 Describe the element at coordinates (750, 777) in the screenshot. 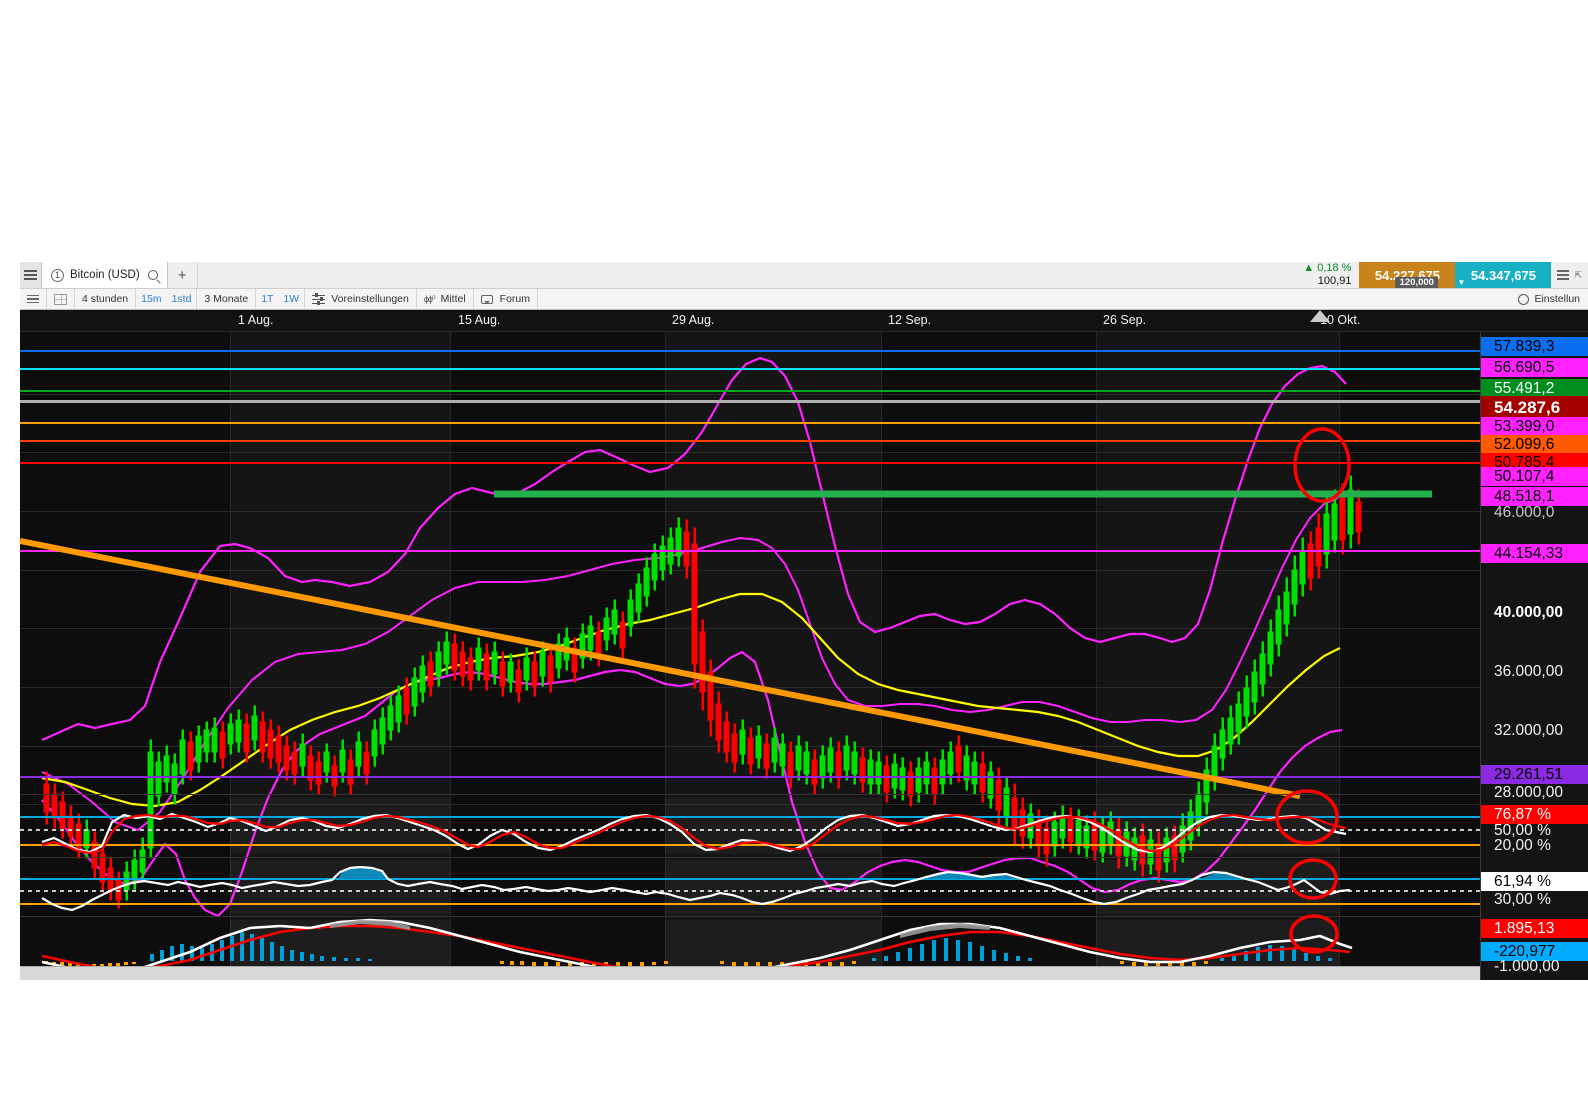

I see `hline-support-violet` at that location.